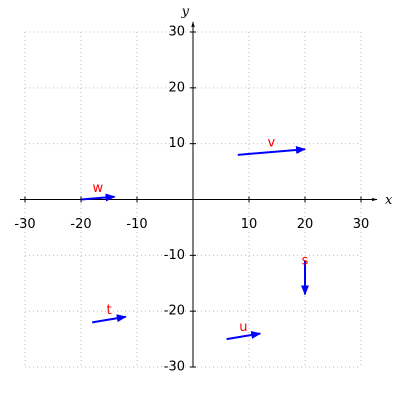 The height and width of the screenshot is (400, 400). I want to click on y-tick-label: 10, so click(176, 143).